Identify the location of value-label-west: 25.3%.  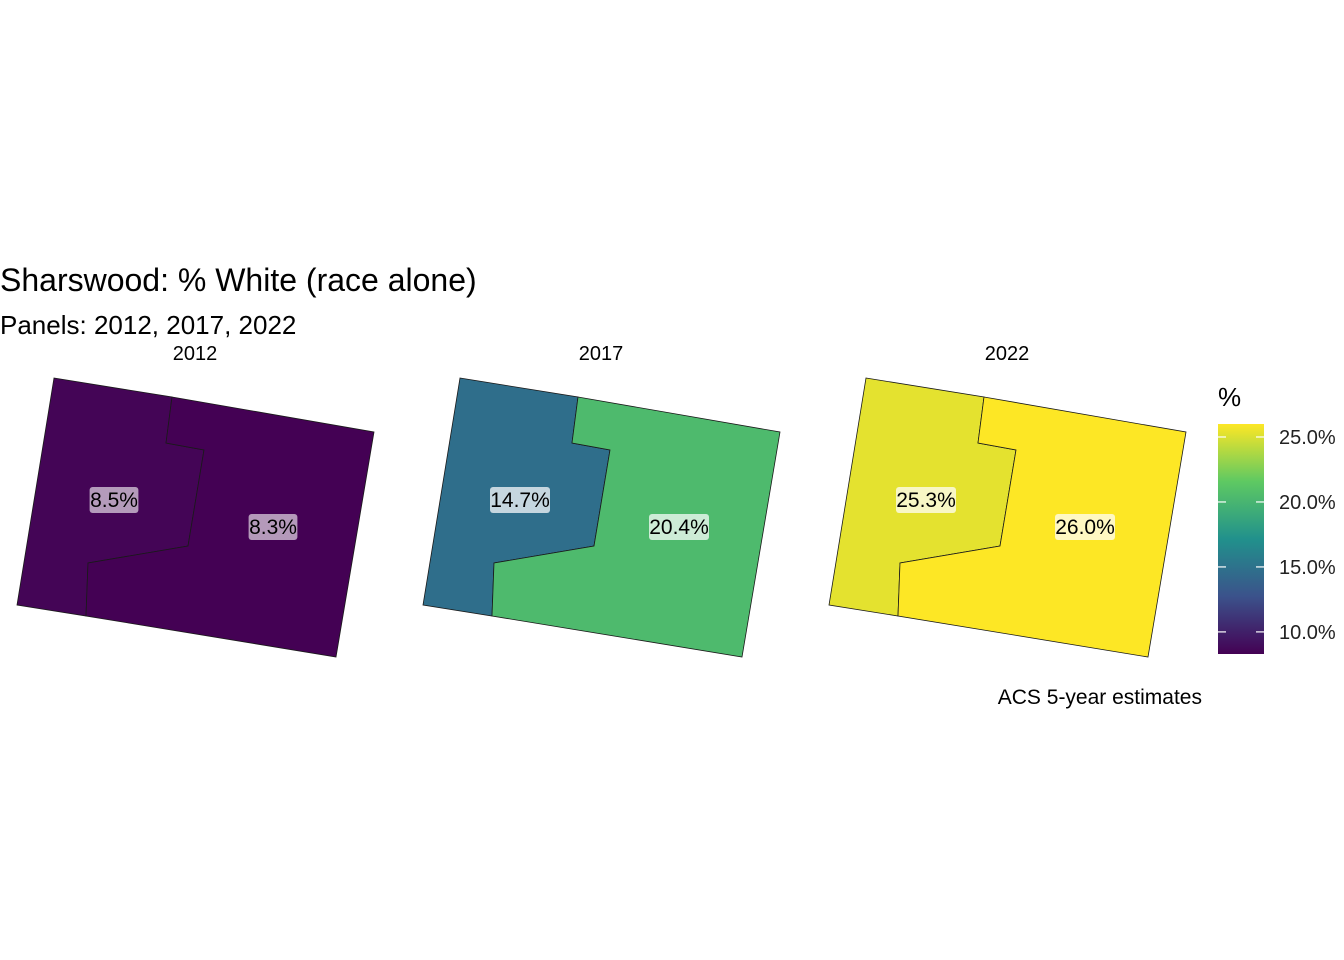
(926, 500).